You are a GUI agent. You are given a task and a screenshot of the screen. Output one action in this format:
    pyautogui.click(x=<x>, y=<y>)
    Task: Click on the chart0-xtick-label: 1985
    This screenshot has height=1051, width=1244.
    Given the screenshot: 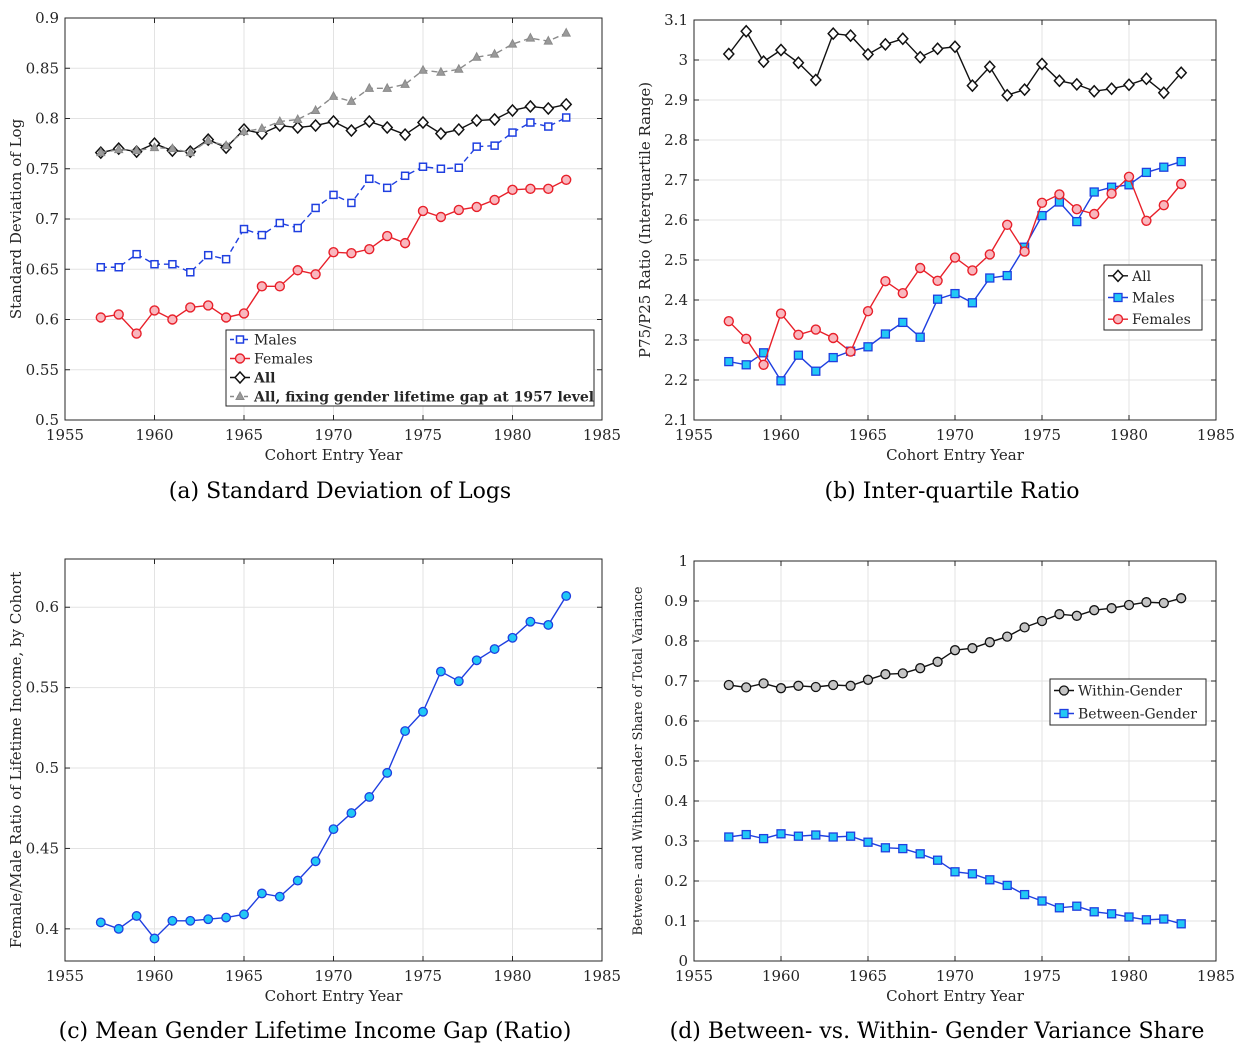 What is the action you would take?
    pyautogui.click(x=602, y=435)
    